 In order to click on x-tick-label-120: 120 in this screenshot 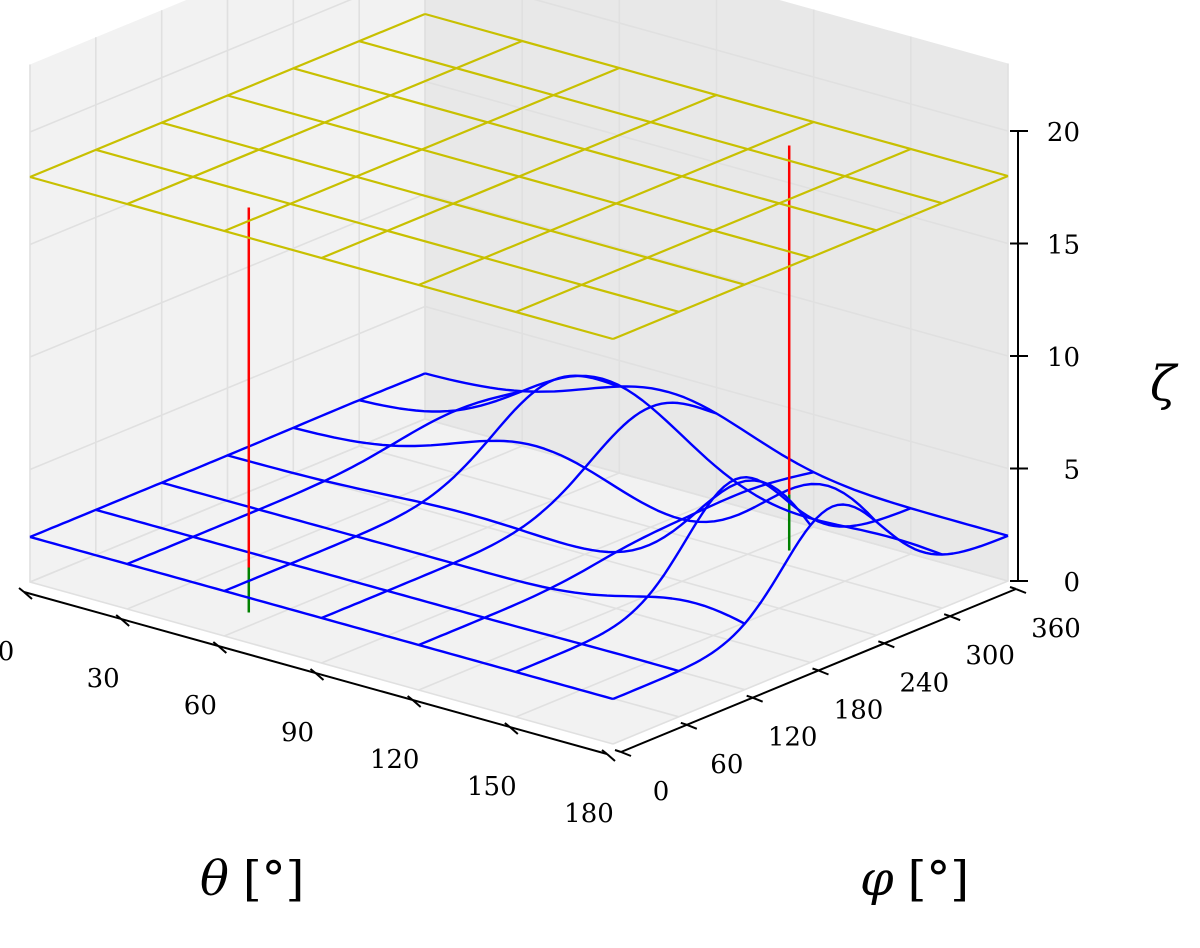, I will do `click(395, 760)`.